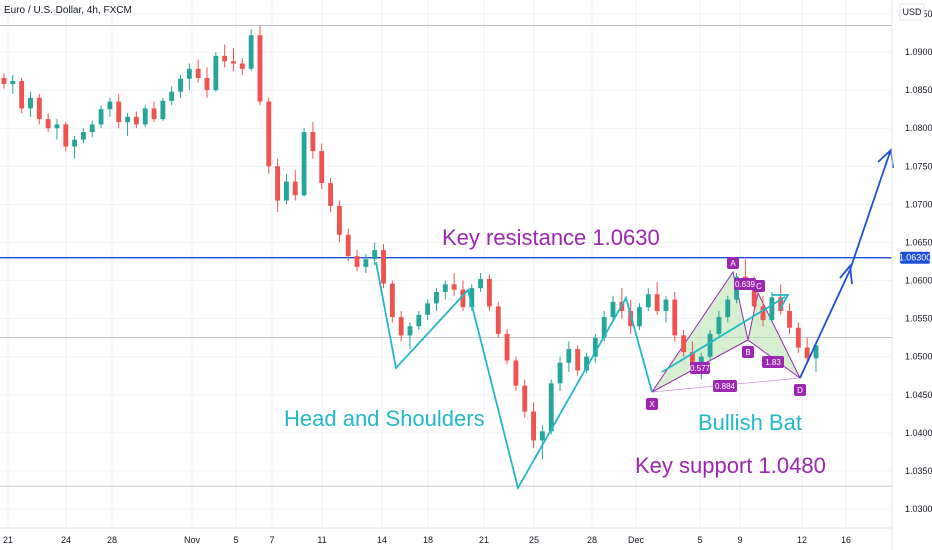 The width and height of the screenshot is (932, 550). Describe the element at coordinates (725, 386) in the screenshot. I see `svg-text: 0.884` at that location.